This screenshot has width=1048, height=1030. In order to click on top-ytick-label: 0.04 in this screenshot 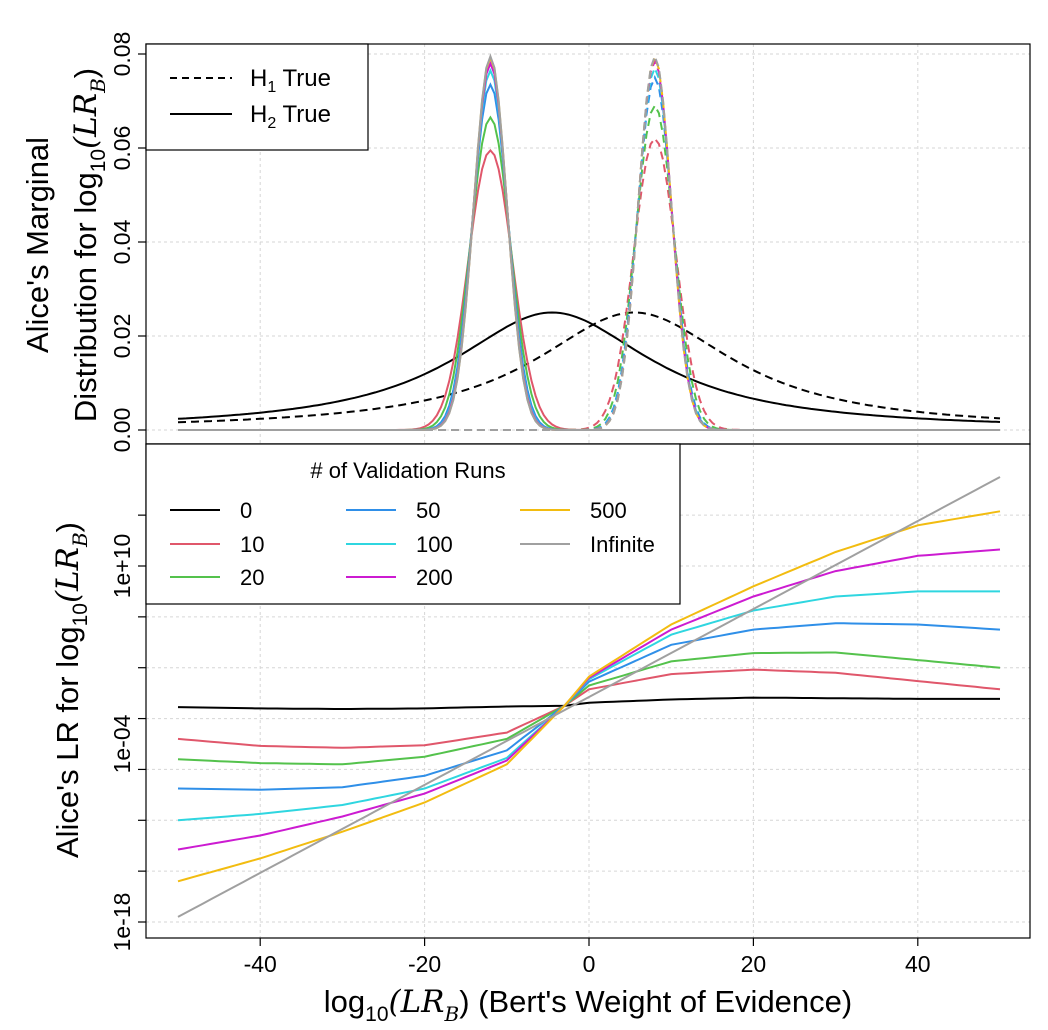, I will do `click(122, 241)`.